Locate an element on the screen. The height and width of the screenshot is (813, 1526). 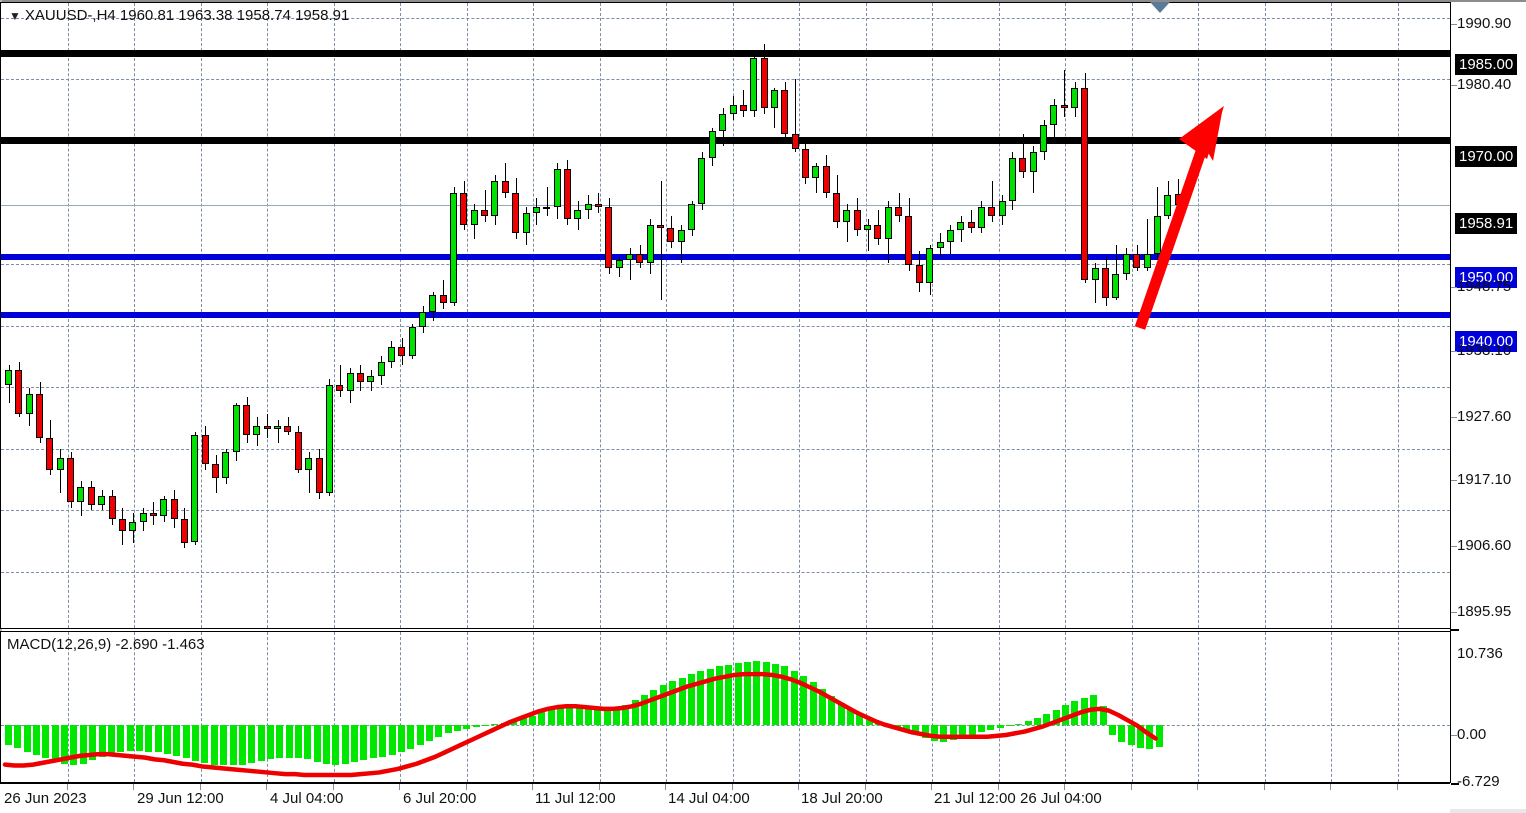
price-level-line-1940 is located at coordinates (725, 315).